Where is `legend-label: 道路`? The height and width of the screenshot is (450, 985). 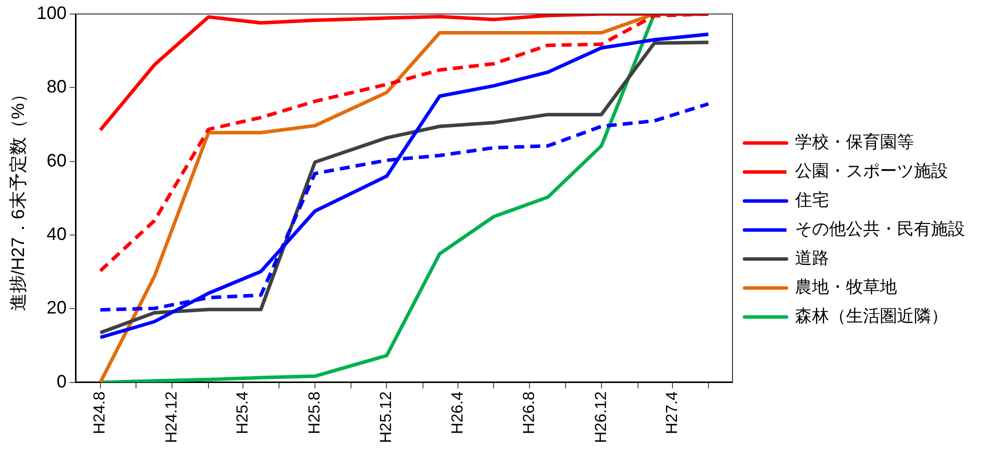
legend-label: 道路 is located at coordinates (812, 258).